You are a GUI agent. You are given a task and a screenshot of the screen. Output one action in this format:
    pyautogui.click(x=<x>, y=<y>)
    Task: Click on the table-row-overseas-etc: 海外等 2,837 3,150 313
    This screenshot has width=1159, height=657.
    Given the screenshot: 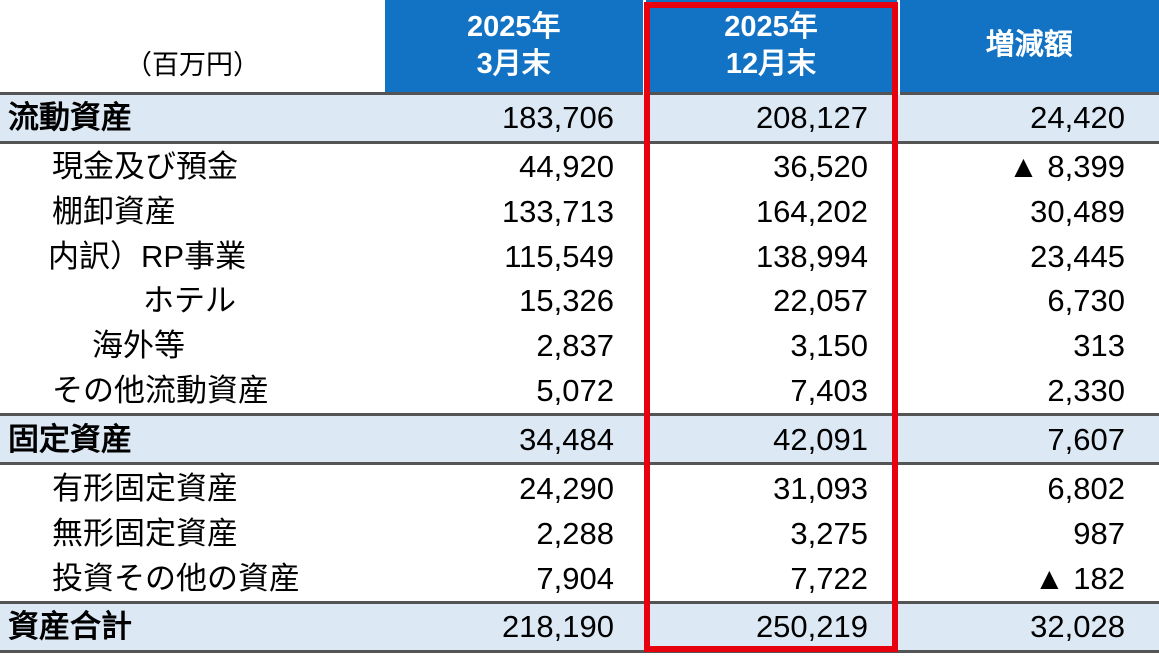 What is the action you would take?
    pyautogui.click(x=579, y=345)
    